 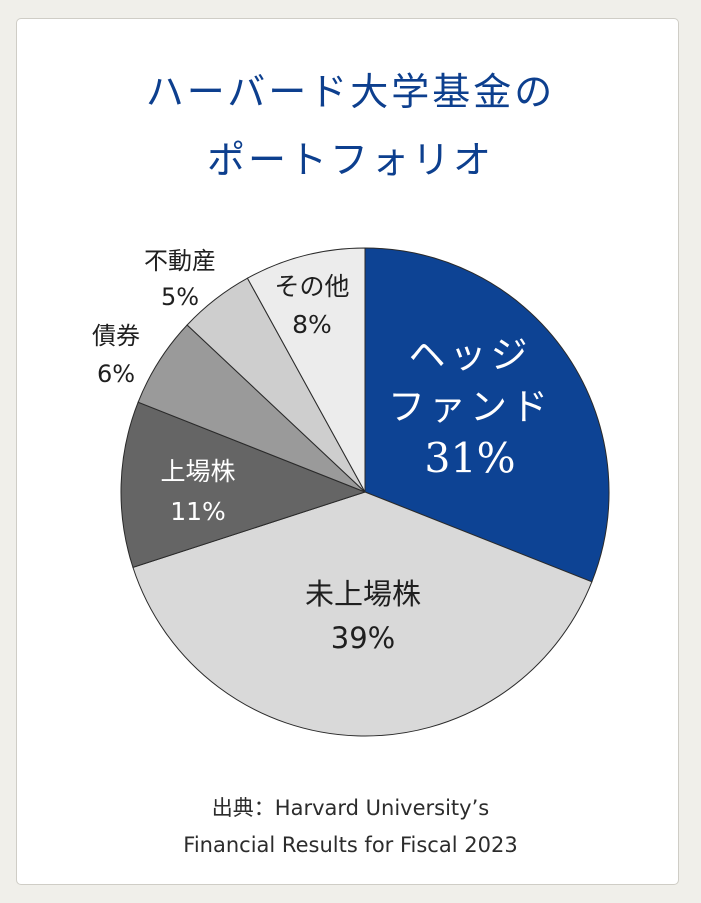 I want to click on chart-title-line-2: ポートフォリオ, so click(x=350, y=160).